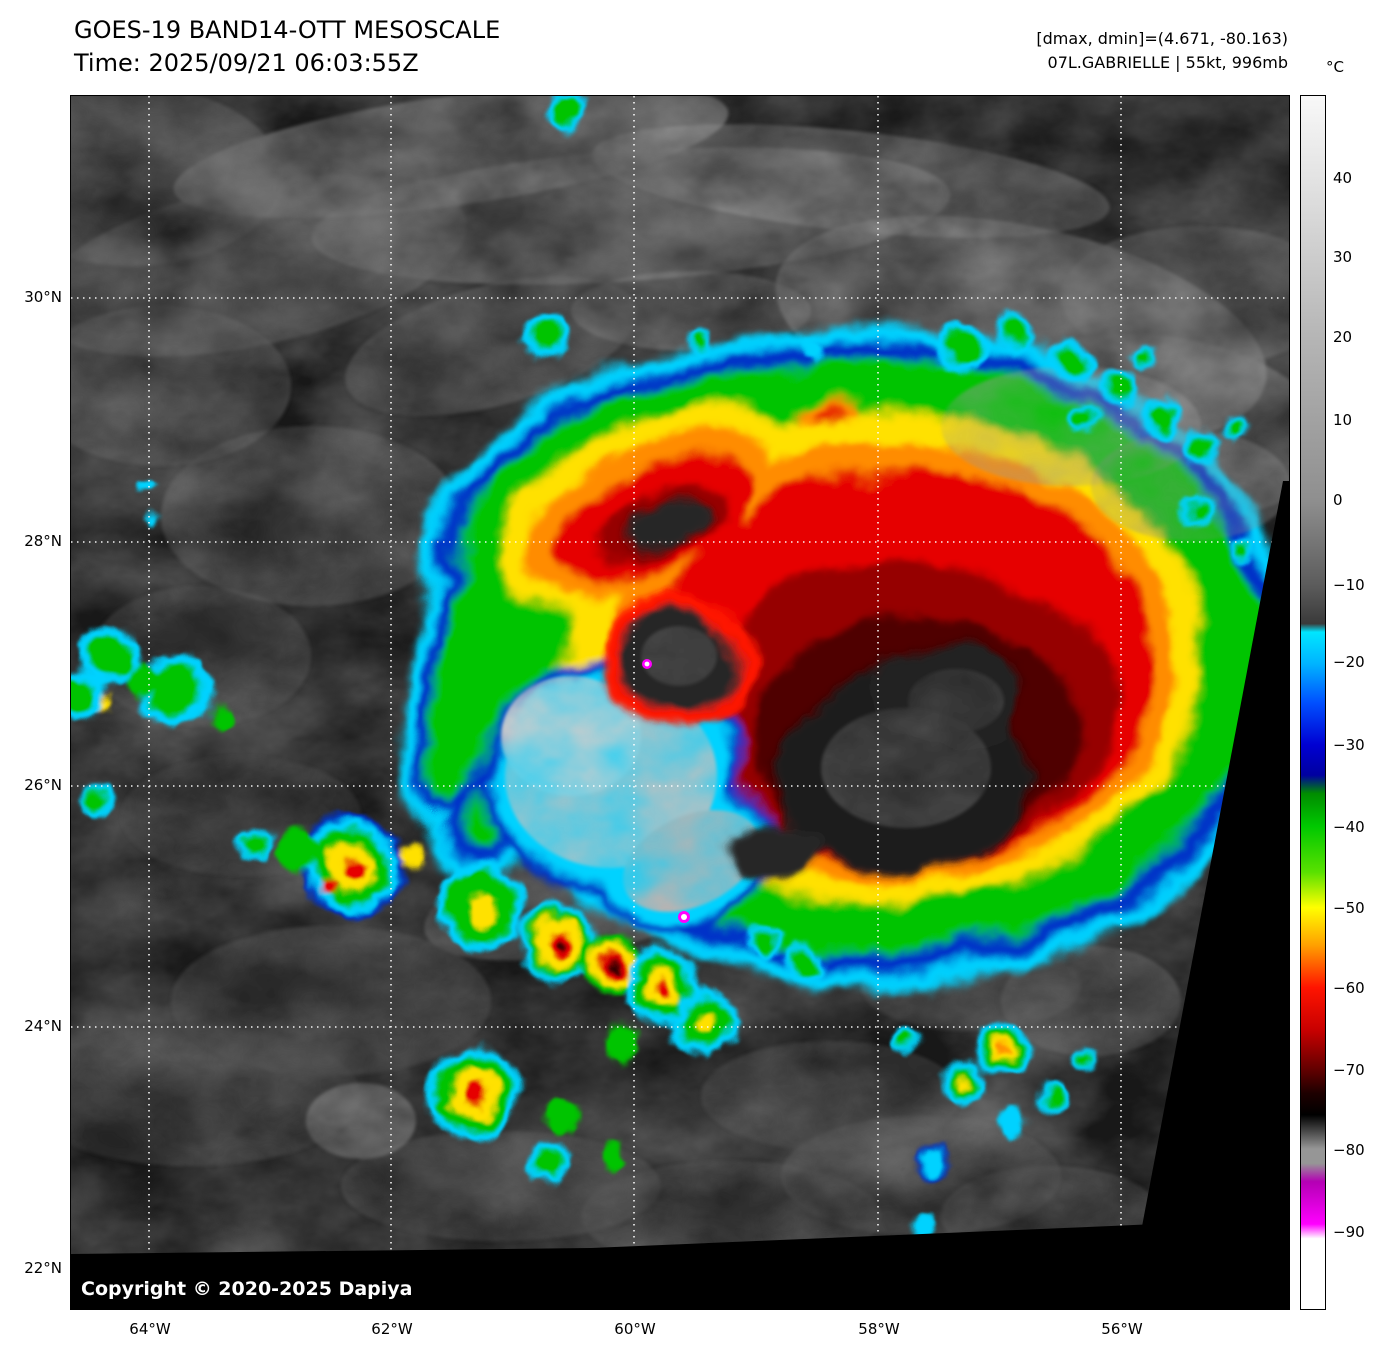 The height and width of the screenshot is (1359, 1390). I want to click on lon-tick-label: 58°W, so click(879, 1329).